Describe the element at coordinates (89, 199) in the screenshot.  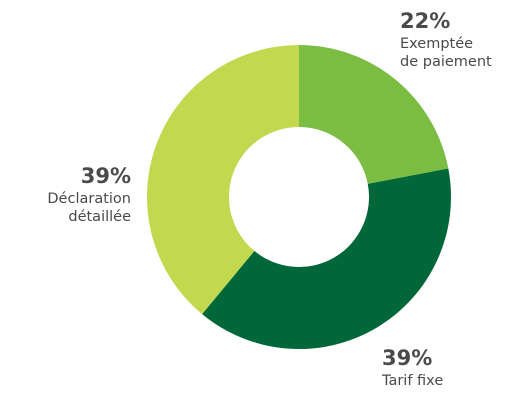
I see `slice-category-label: Déclaration` at that location.